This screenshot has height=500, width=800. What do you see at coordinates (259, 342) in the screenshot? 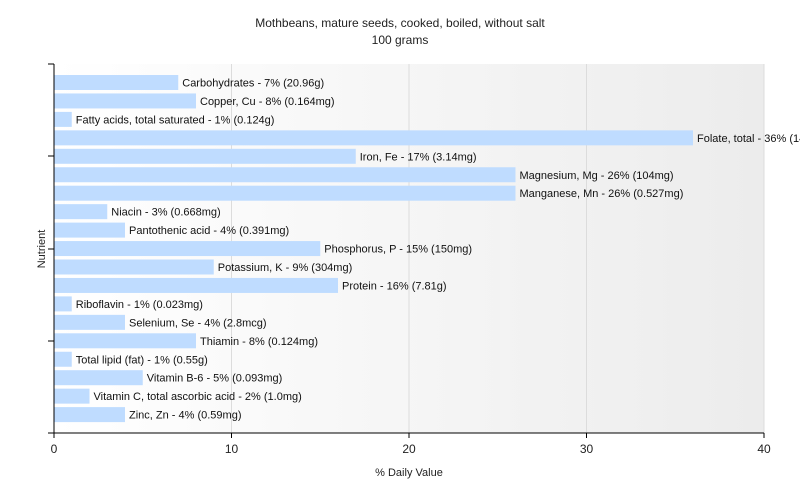
I see `bar-label: Thiamin - 8% (0.124mg)` at bounding box center [259, 342].